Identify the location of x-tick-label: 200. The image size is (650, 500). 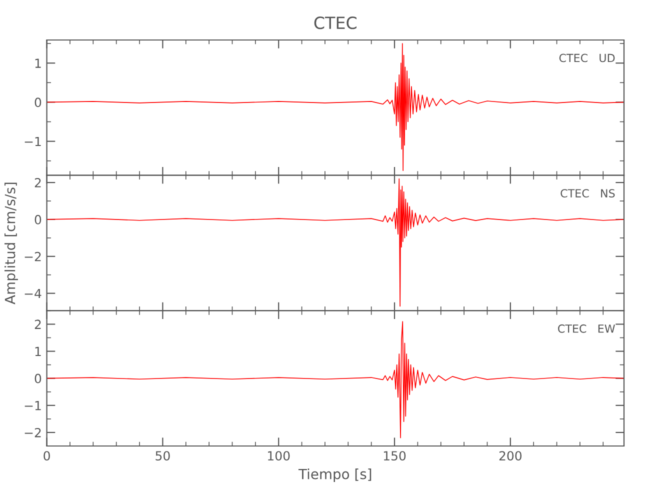
(510, 456).